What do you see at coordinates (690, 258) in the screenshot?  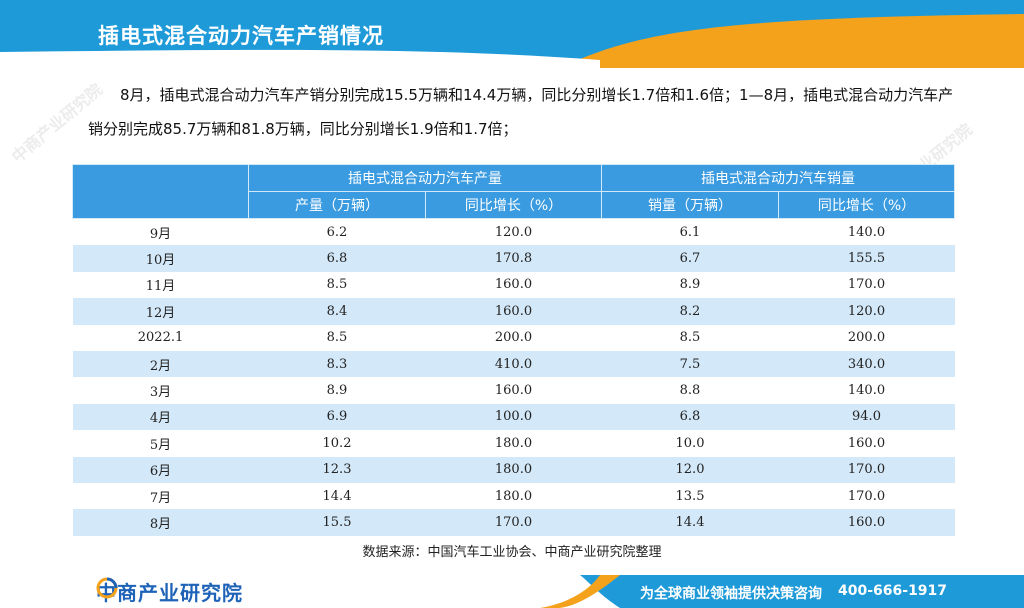 I see `table-cell: 6.7` at bounding box center [690, 258].